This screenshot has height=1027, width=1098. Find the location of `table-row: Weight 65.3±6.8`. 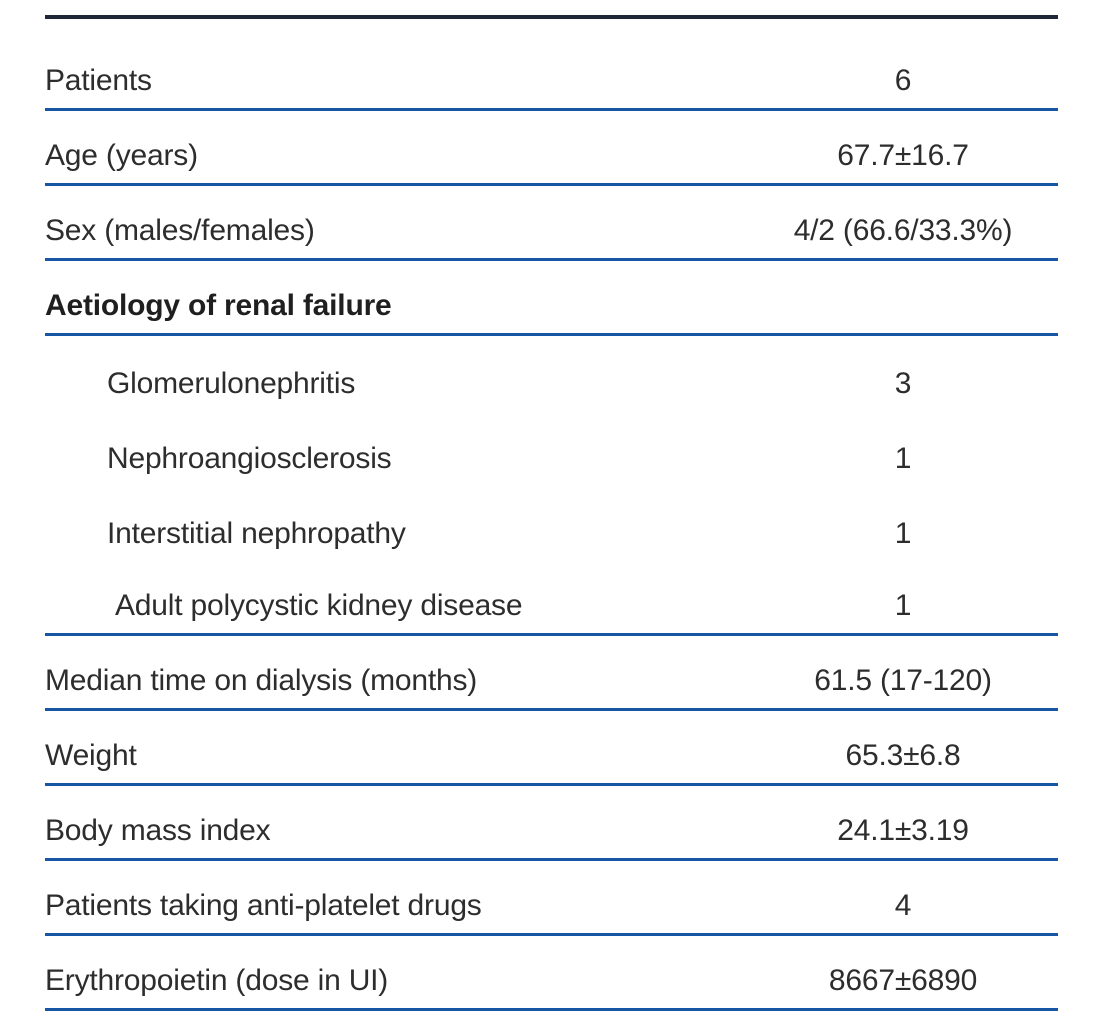

table-row: Weight 65.3±6.8 is located at coordinates (551, 748).